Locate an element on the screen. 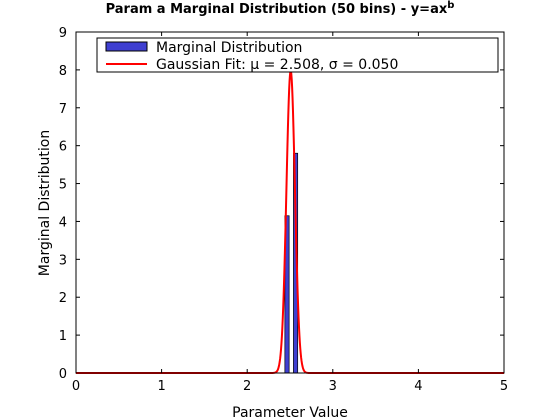 This screenshot has height=420, width=560. y-tick-label: 6 is located at coordinates (63, 147).